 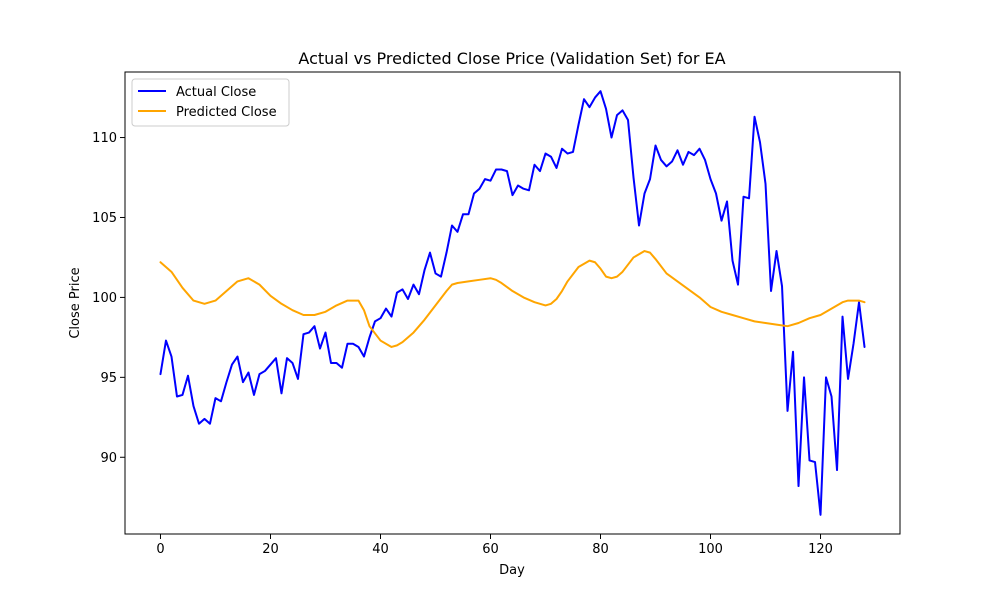 I want to click on x-tick-label: 20, so click(x=270, y=549).